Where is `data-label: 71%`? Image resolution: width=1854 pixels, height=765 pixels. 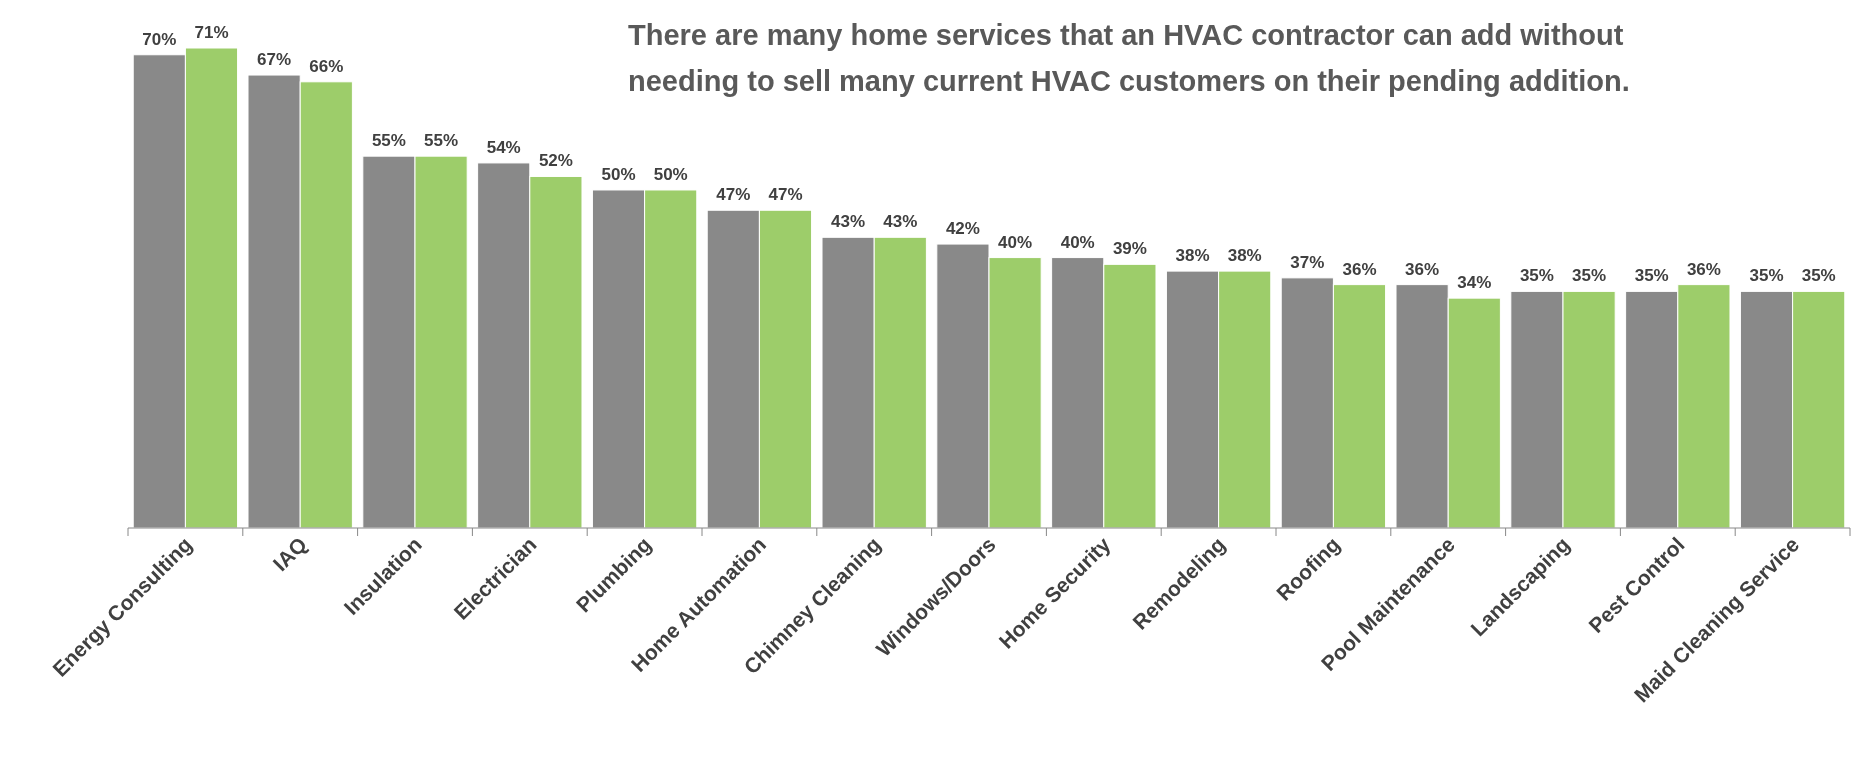
data-label: 71% is located at coordinates (211, 32).